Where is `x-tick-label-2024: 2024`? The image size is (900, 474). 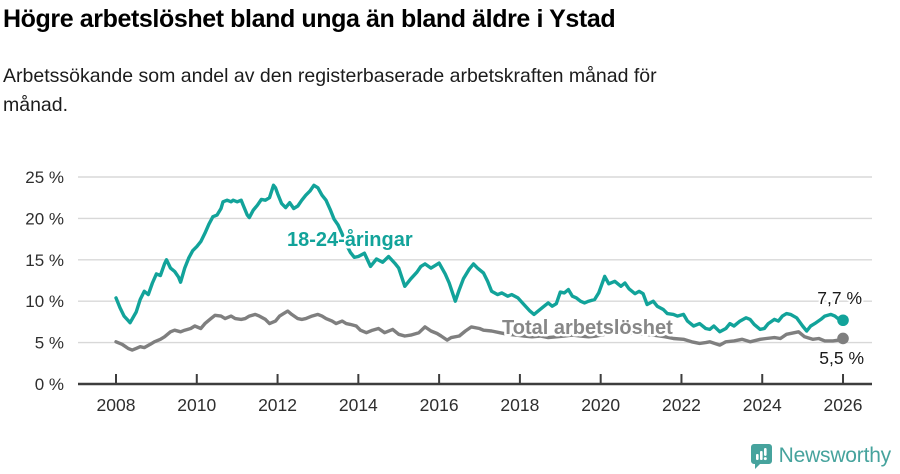 x-tick-label-2024: 2024 is located at coordinates (762, 405).